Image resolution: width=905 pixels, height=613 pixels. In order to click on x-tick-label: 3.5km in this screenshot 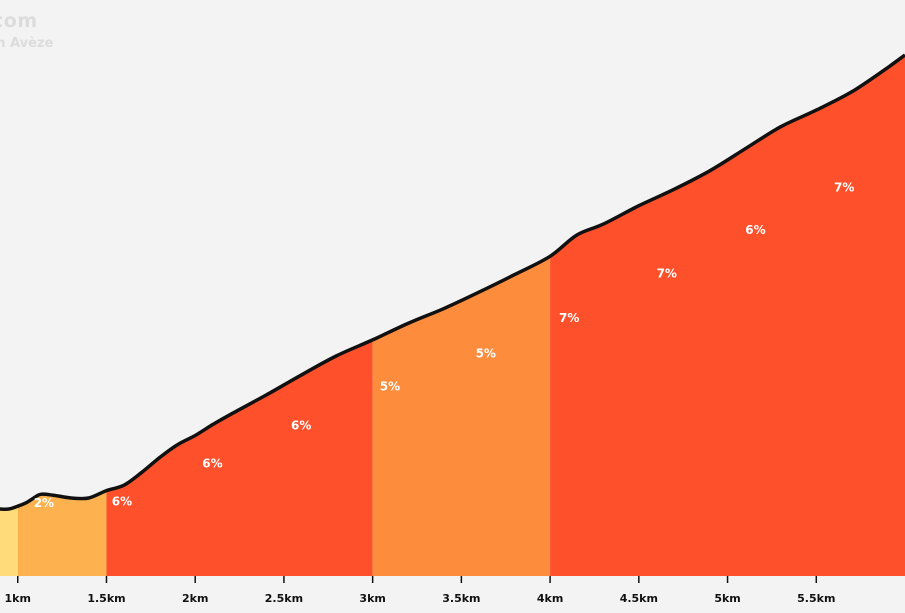, I will do `click(461, 598)`.